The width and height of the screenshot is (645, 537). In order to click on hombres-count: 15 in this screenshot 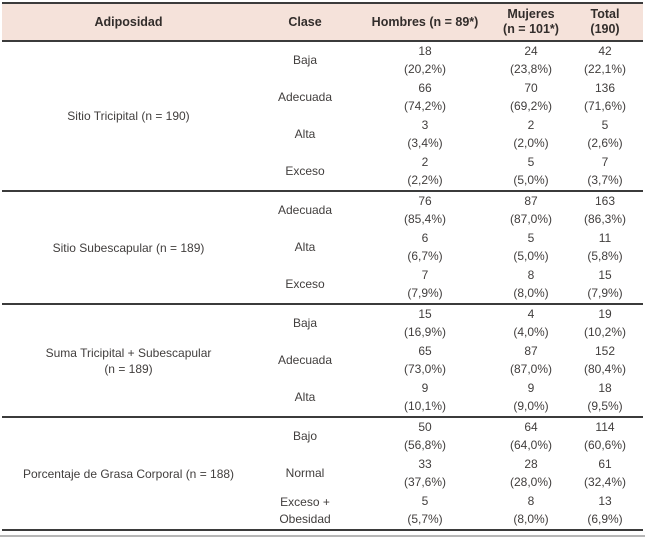, I will do `click(425, 314)`.